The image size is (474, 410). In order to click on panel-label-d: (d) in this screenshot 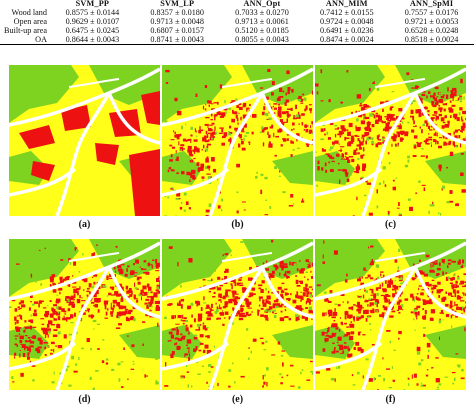, I will do `click(84, 399)`.